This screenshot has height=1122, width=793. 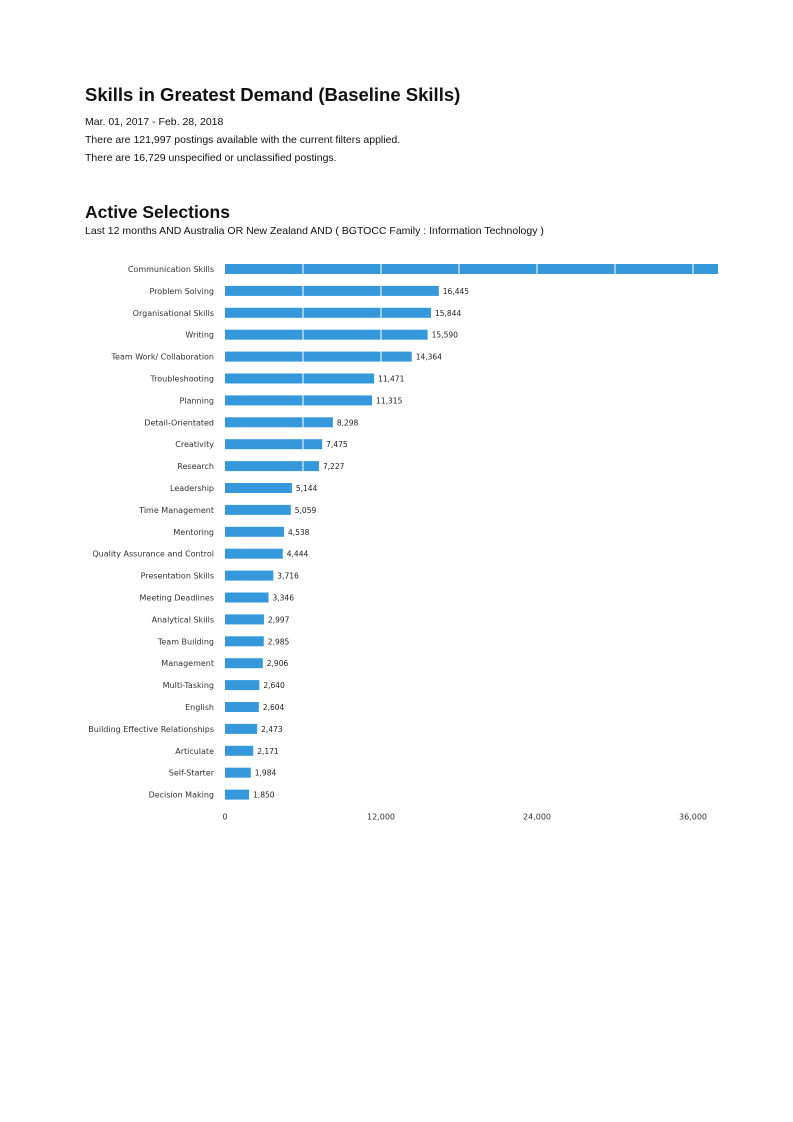 What do you see at coordinates (194, 444) in the screenshot?
I see `category-label: Creativity` at bounding box center [194, 444].